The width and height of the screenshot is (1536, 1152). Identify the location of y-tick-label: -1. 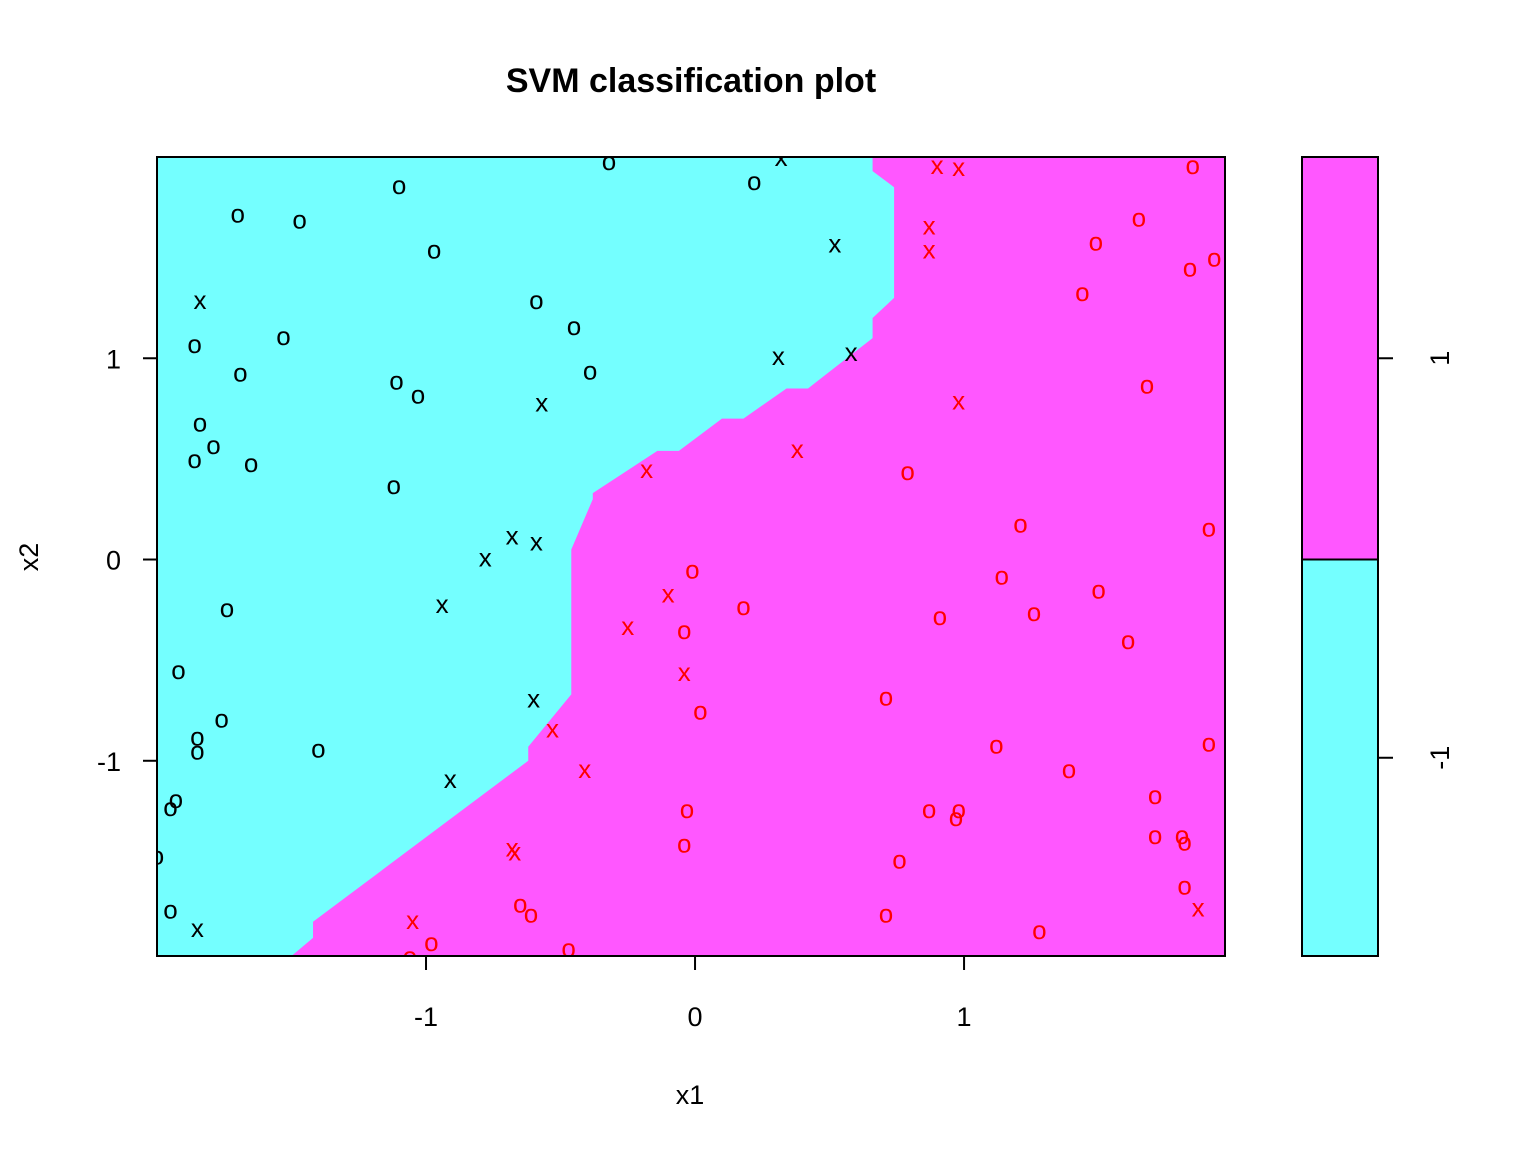
(109, 762).